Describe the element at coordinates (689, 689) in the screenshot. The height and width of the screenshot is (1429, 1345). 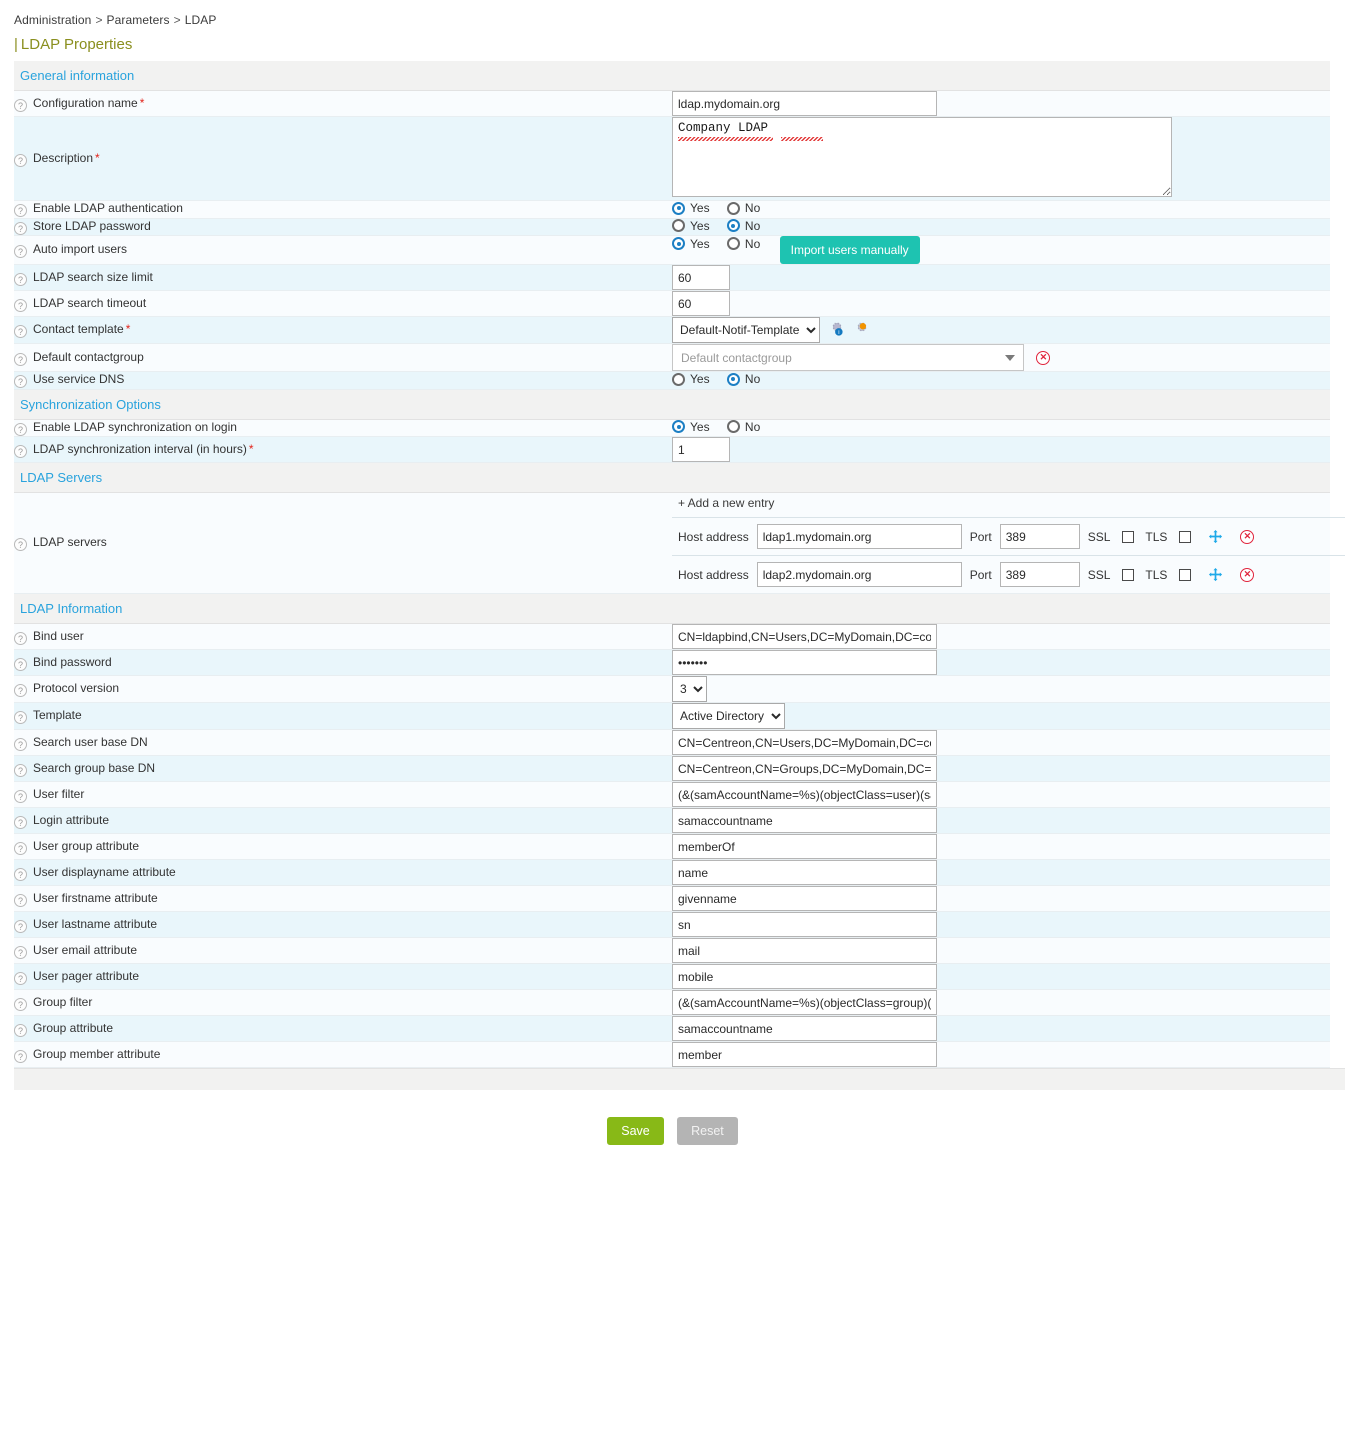
I see `ldap-info-select: 3` at that location.